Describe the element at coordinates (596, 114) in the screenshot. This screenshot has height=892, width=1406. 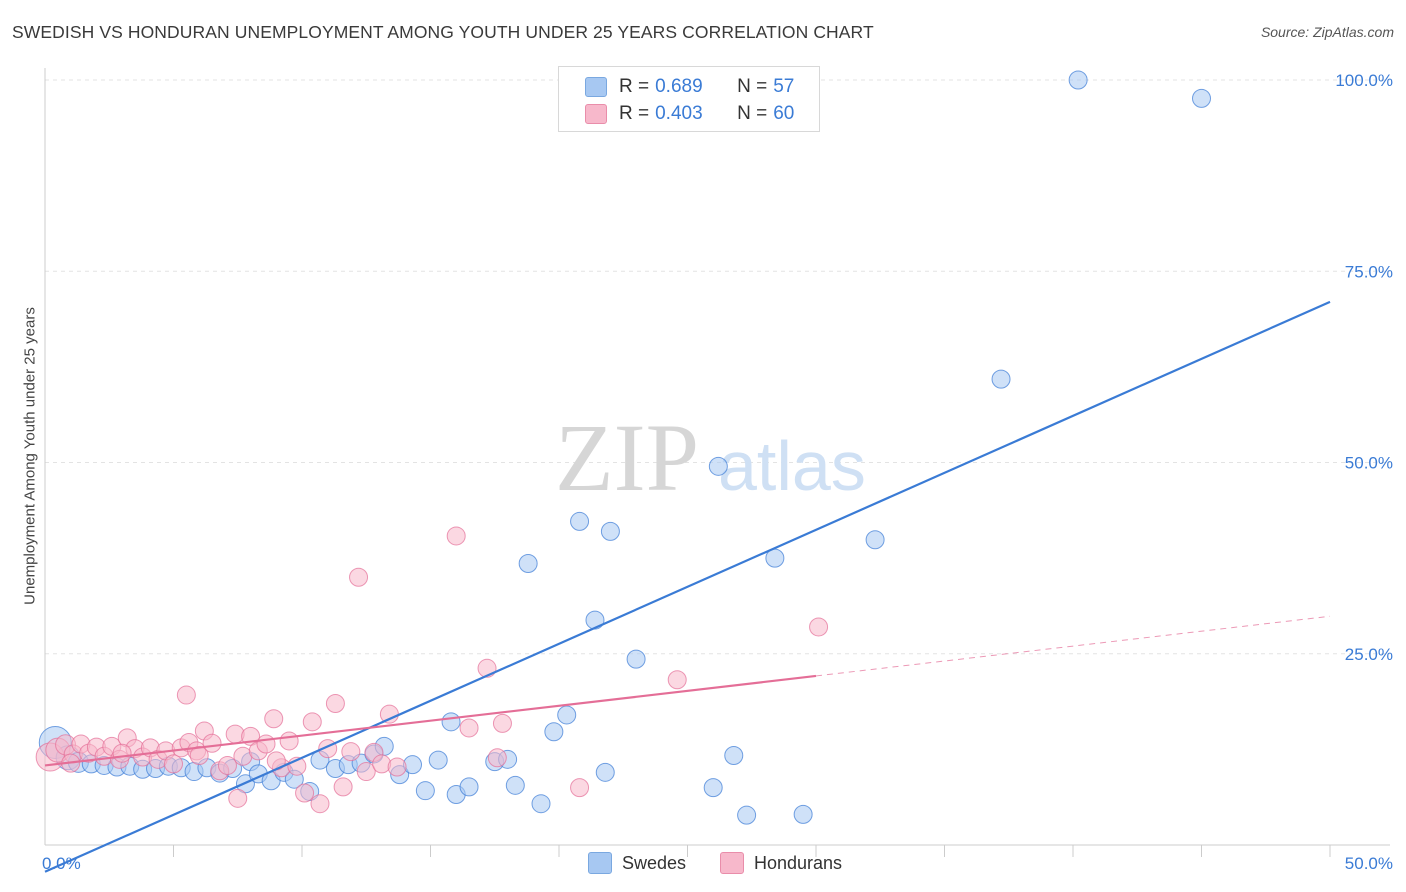
I see `legend-swatch-hondurans` at that location.